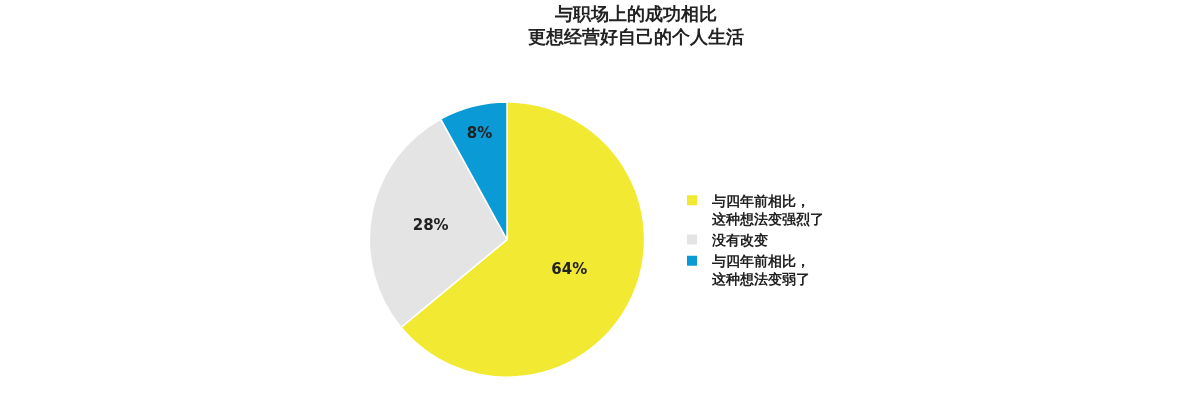 The width and height of the screenshot is (1200, 400). What do you see at coordinates (479, 132) in the screenshot?
I see `data-label: 8%` at bounding box center [479, 132].